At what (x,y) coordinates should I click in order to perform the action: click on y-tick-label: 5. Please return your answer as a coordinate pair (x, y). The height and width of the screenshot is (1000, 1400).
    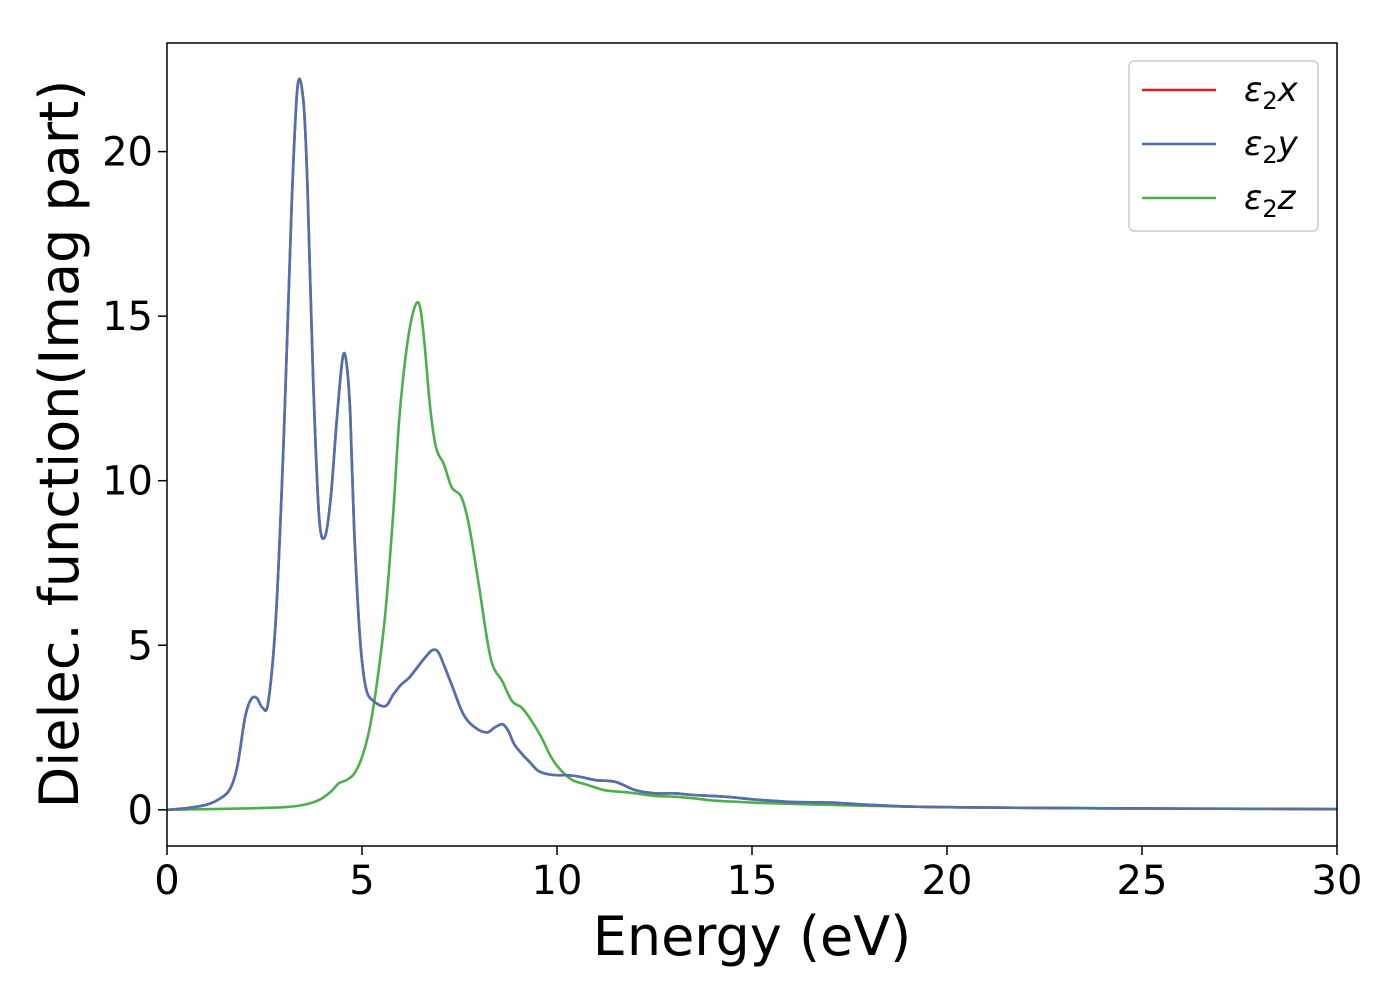
    Looking at the image, I should click on (140, 646).